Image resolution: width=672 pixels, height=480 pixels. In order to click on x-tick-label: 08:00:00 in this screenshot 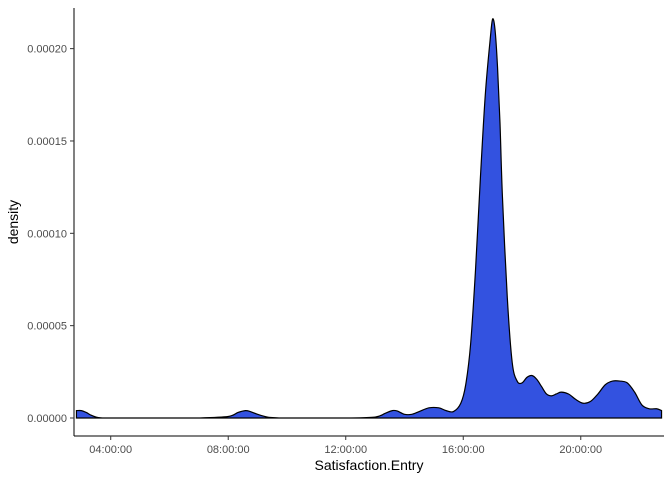, I will do `click(228, 450)`.